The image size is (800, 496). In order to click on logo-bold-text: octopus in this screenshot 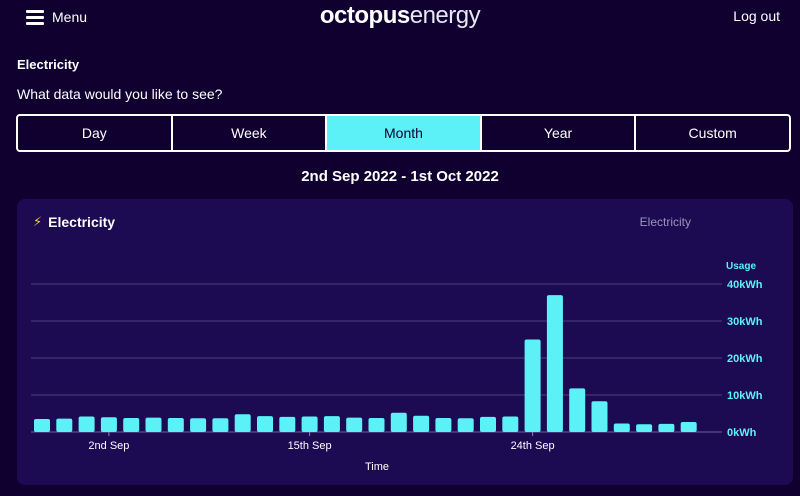, I will do `click(364, 15)`.